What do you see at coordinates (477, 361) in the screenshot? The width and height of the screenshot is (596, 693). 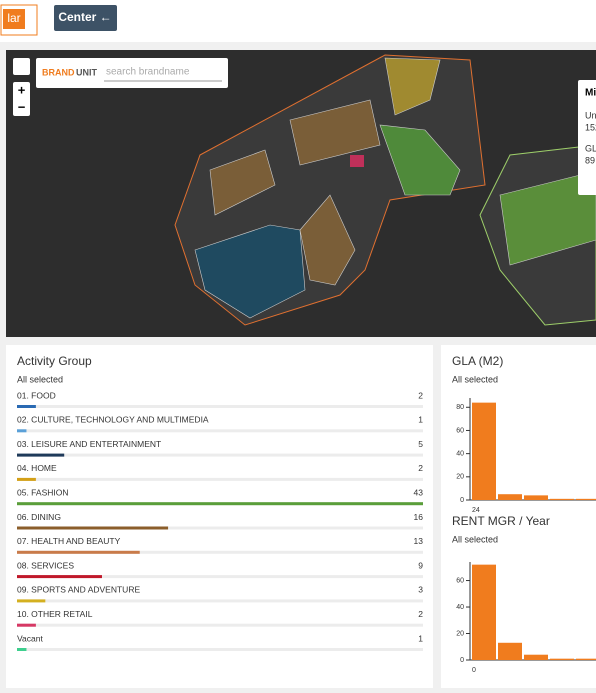 I see `chart-title: GLA (M2)` at bounding box center [477, 361].